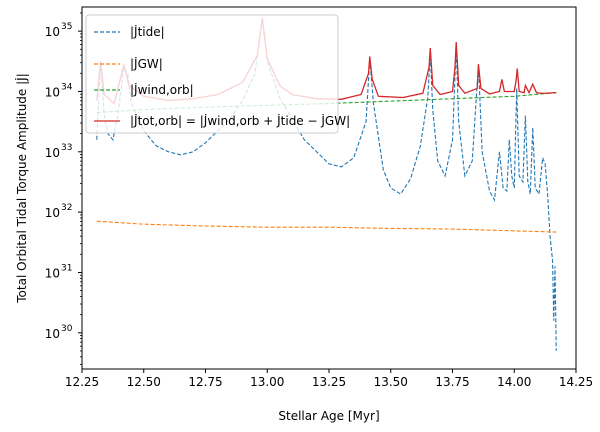 The image size is (600, 432). Describe the element at coordinates (66, 148) in the screenshot. I see `y-tick-exp: 33` at that location.